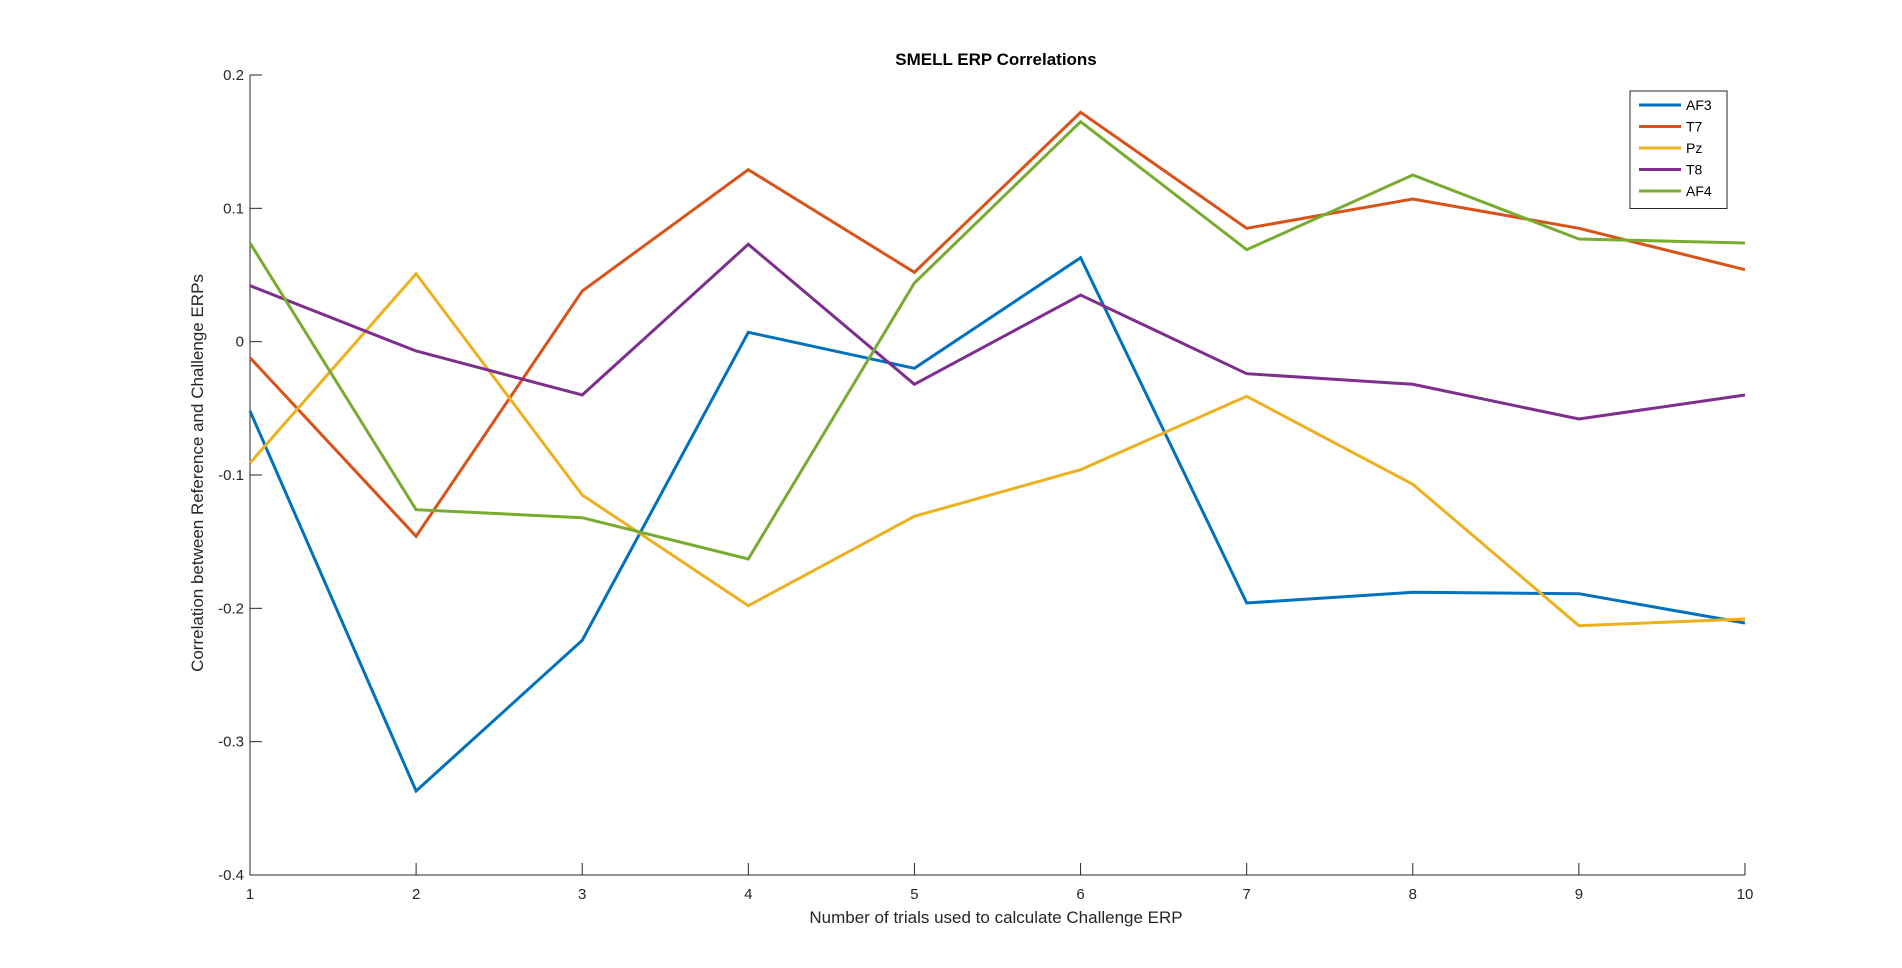 The width and height of the screenshot is (1902, 968). Describe the element at coordinates (914, 894) in the screenshot. I see `x-tick-label: 5` at that location.